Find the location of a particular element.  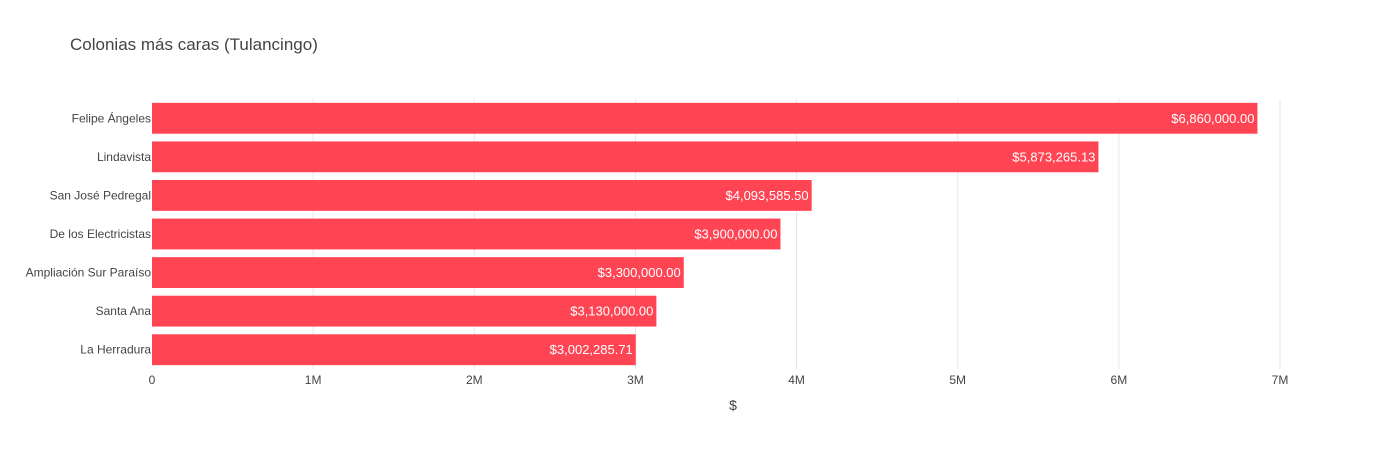

bar-data-label: $6,860,000.00 is located at coordinates (1212, 118).